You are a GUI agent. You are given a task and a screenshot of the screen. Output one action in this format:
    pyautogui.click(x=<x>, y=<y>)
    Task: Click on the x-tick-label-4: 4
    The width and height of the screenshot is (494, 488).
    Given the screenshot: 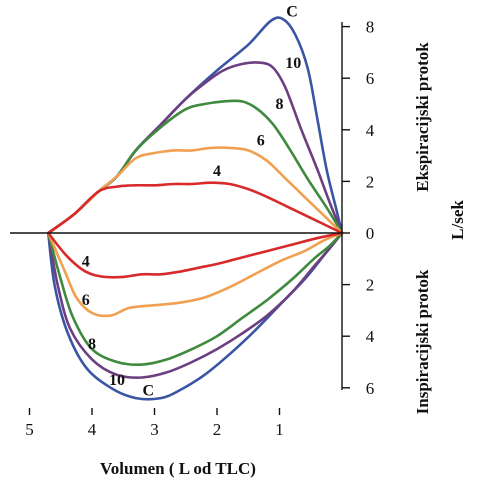 What is the action you would take?
    pyautogui.click(x=92, y=429)
    